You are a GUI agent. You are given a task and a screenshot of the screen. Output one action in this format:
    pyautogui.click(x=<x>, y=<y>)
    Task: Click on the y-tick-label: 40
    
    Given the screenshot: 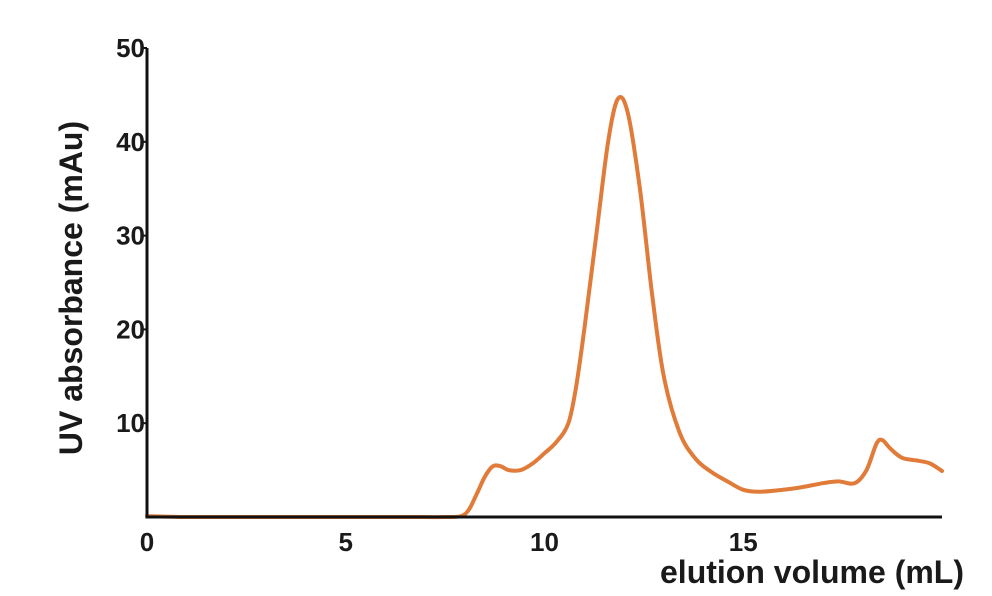 What is the action you would take?
    pyautogui.click(x=130, y=142)
    